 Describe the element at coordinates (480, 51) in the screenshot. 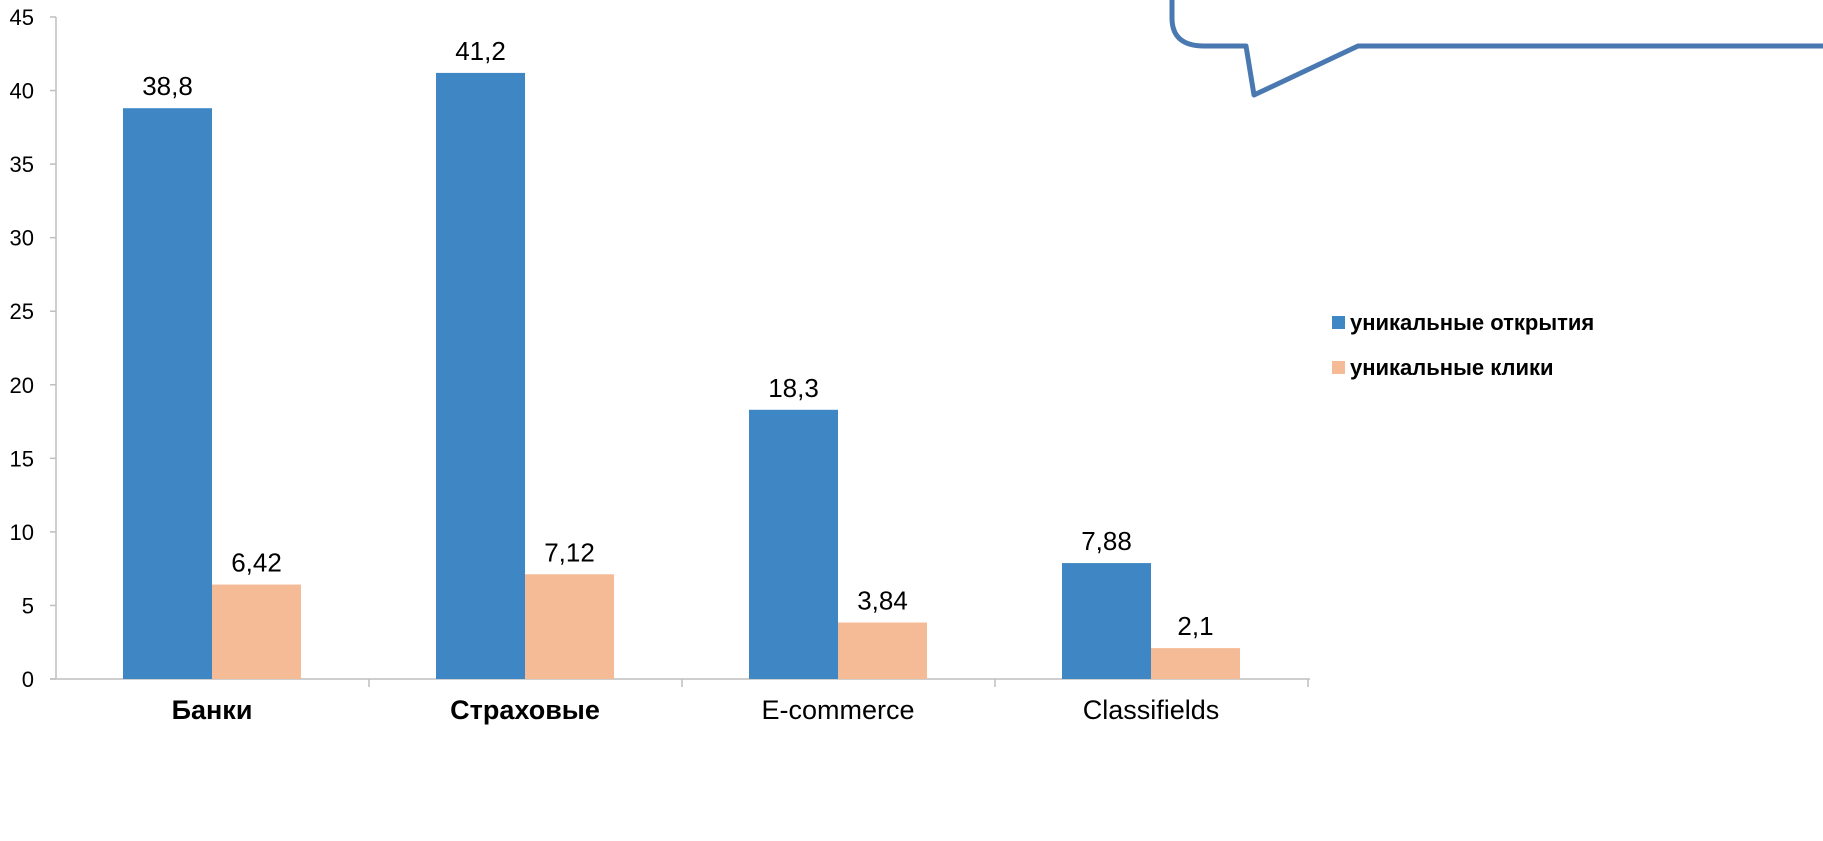

I see `data-label: 41,2` at that location.